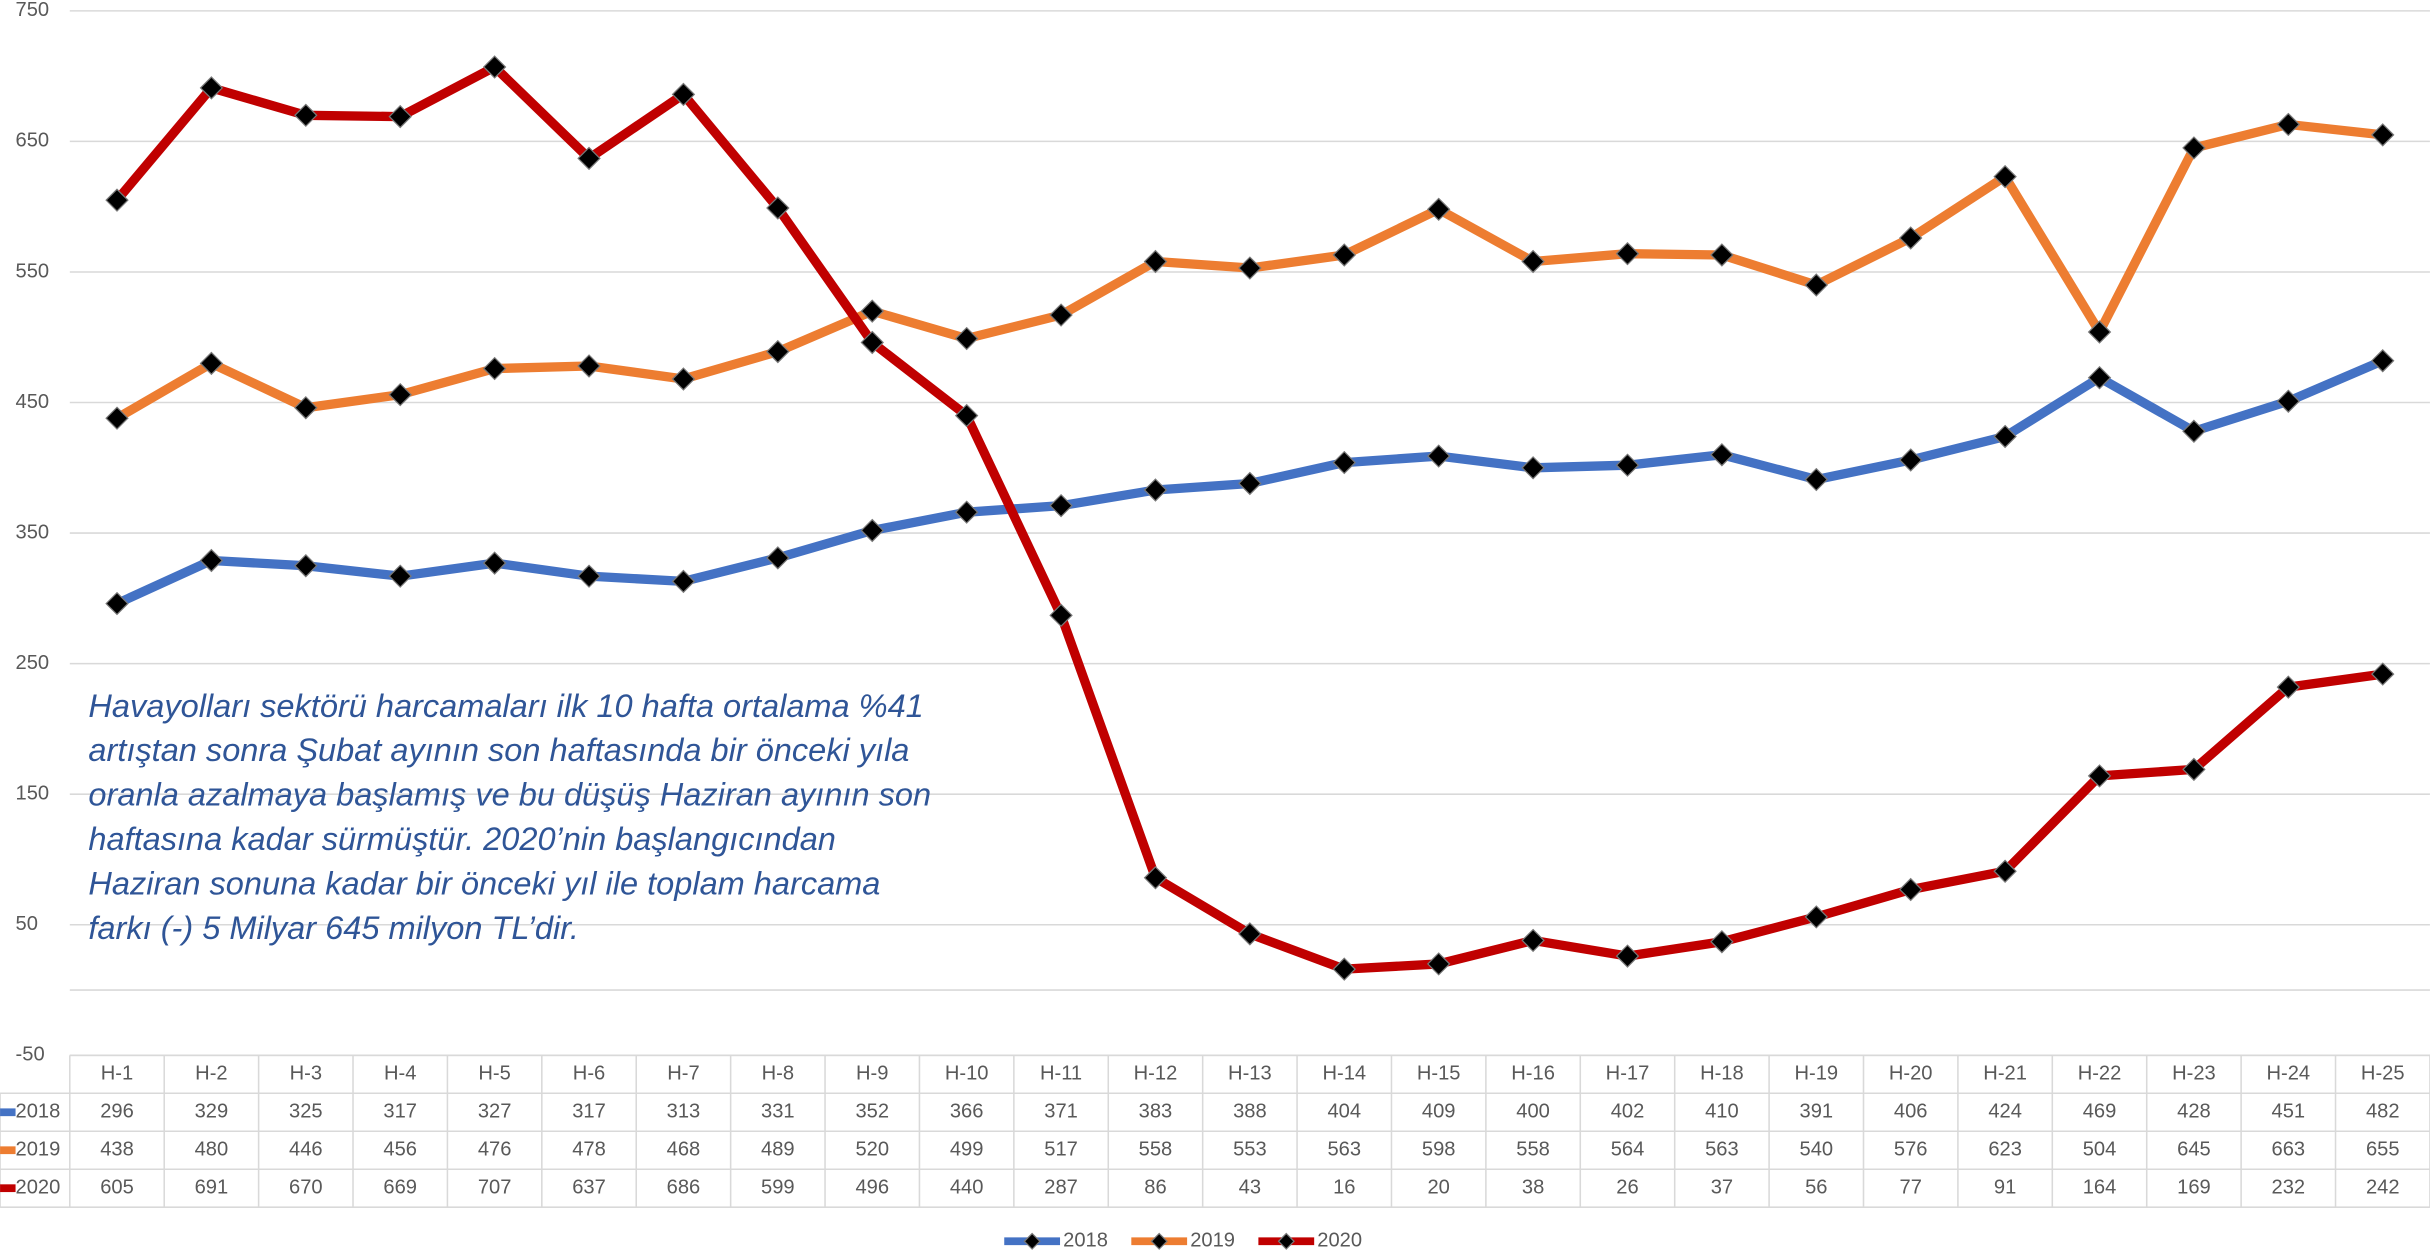 This screenshot has width=2430, height=1256. I want to click on table-cell: 77, so click(1911, 1188).